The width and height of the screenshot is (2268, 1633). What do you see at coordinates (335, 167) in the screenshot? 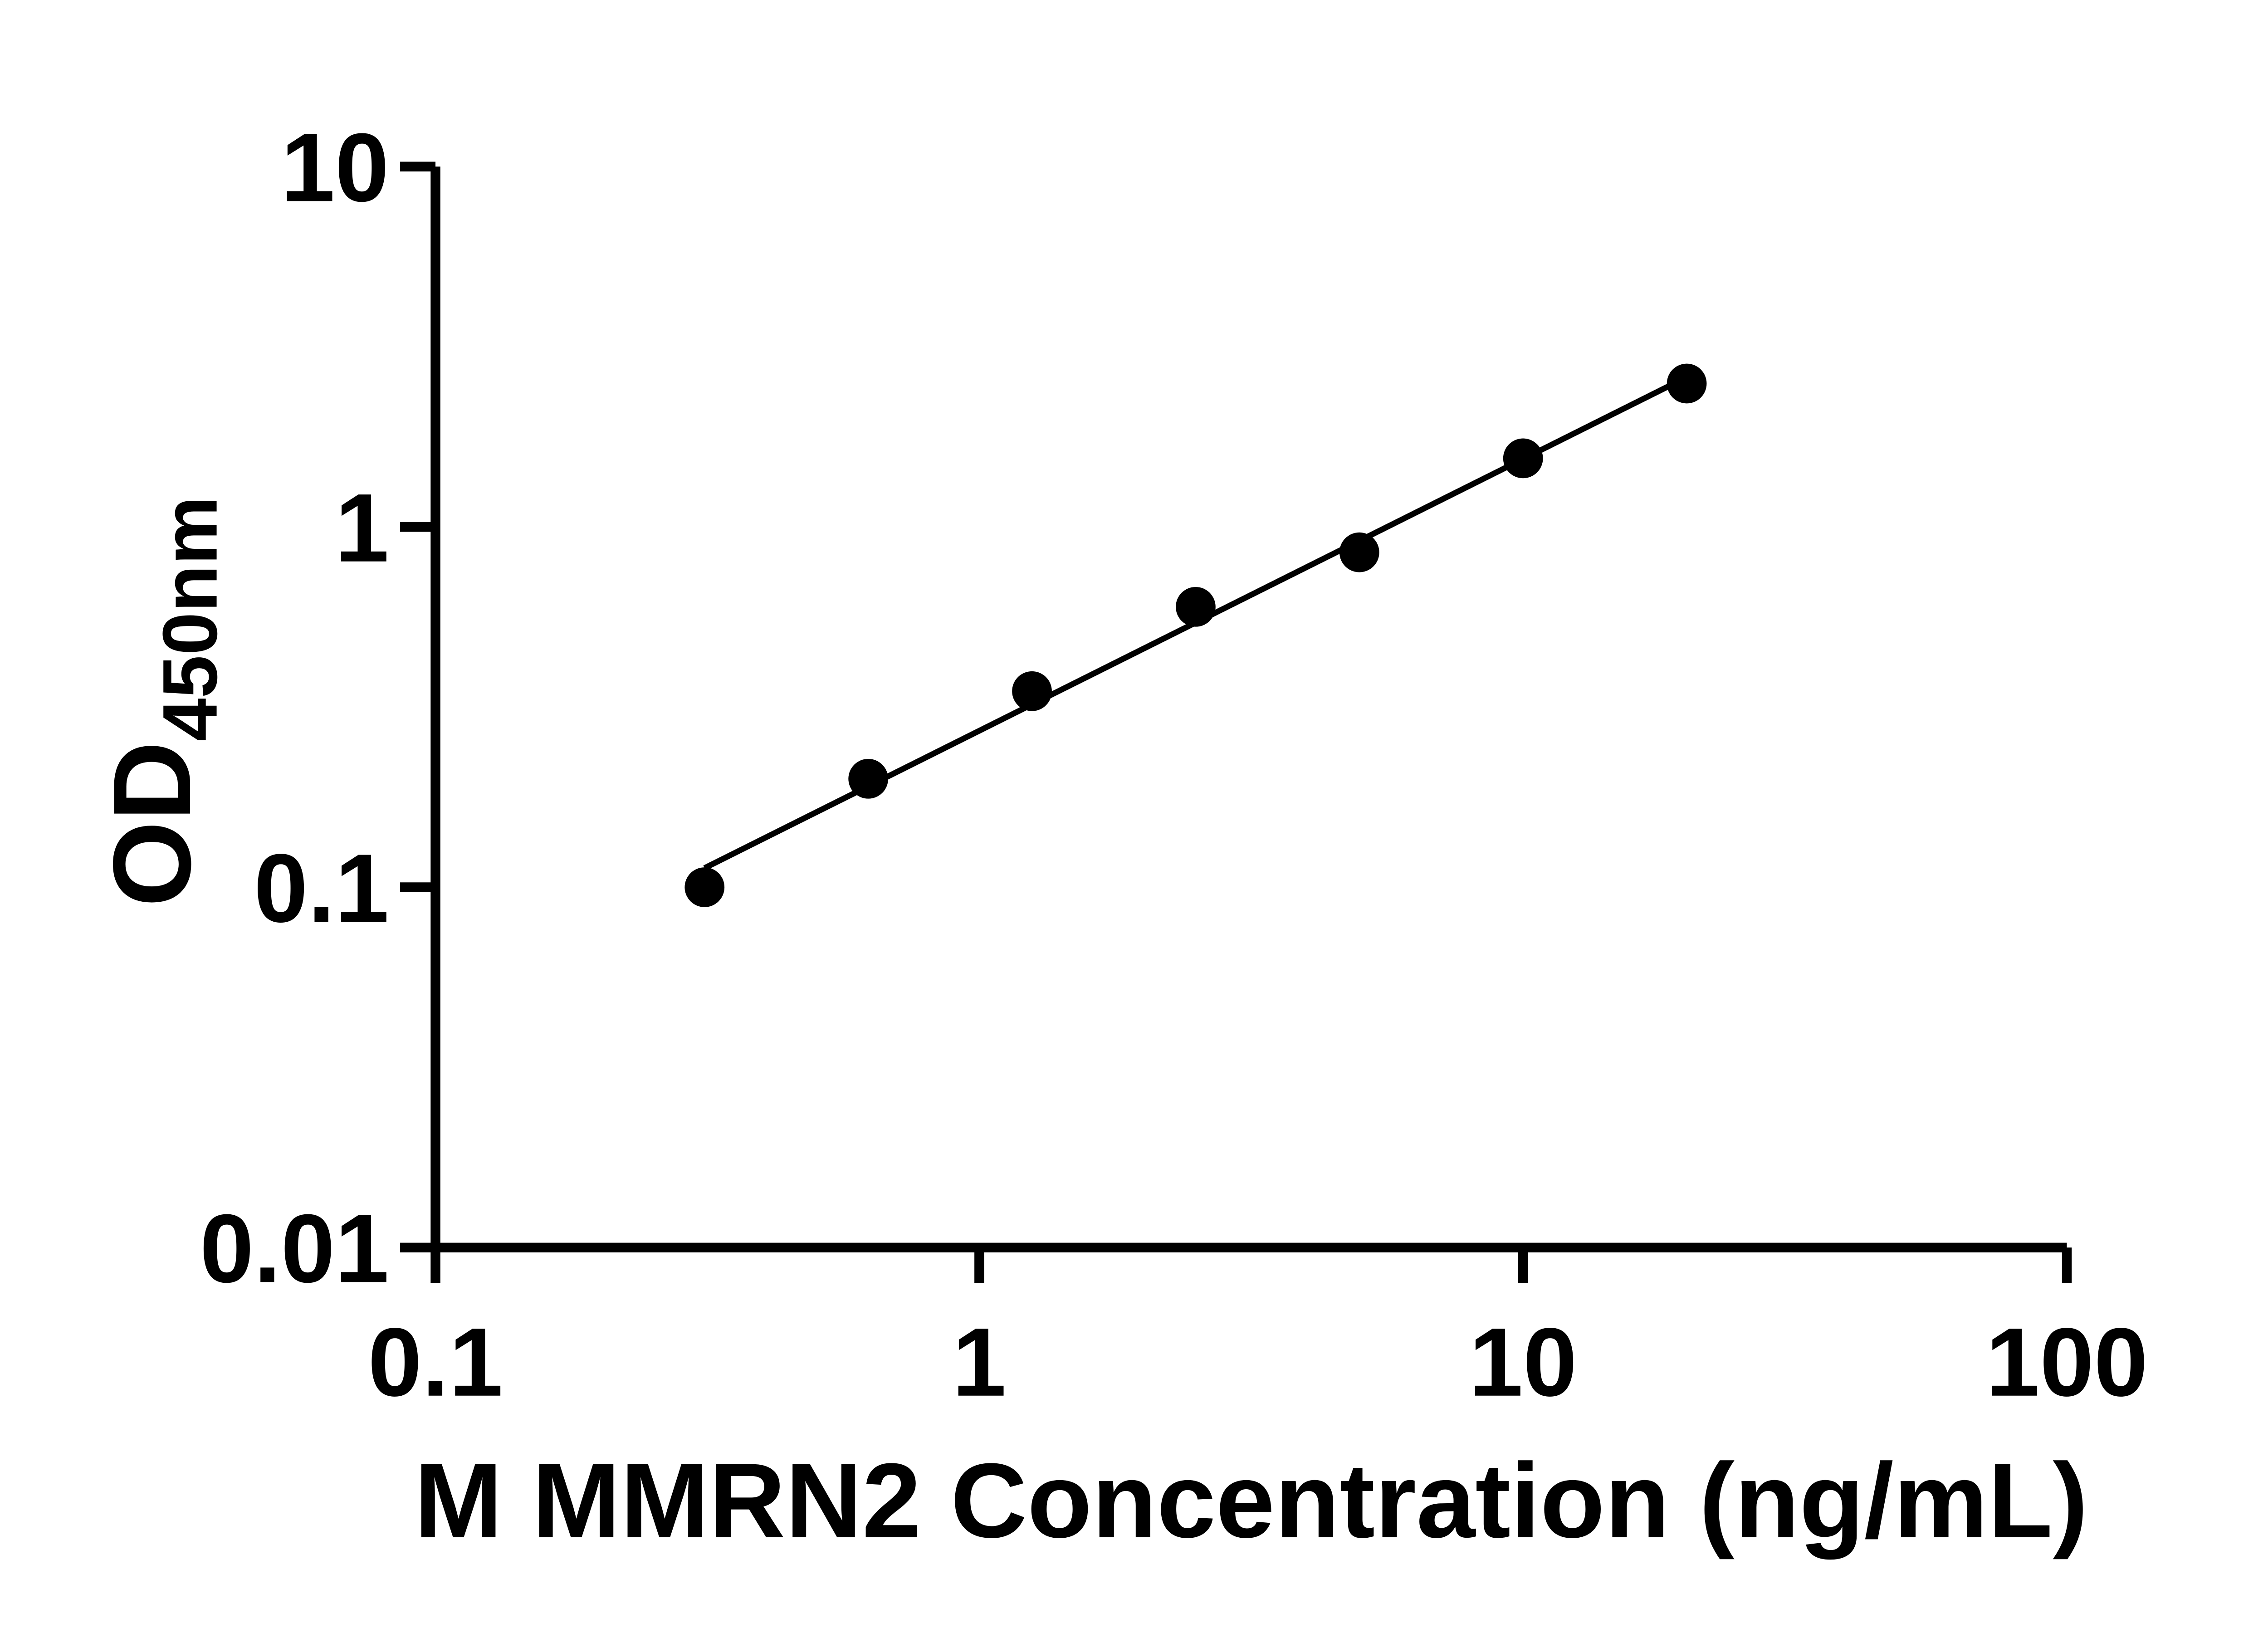
I see `y-tick-label: 10` at bounding box center [335, 167].